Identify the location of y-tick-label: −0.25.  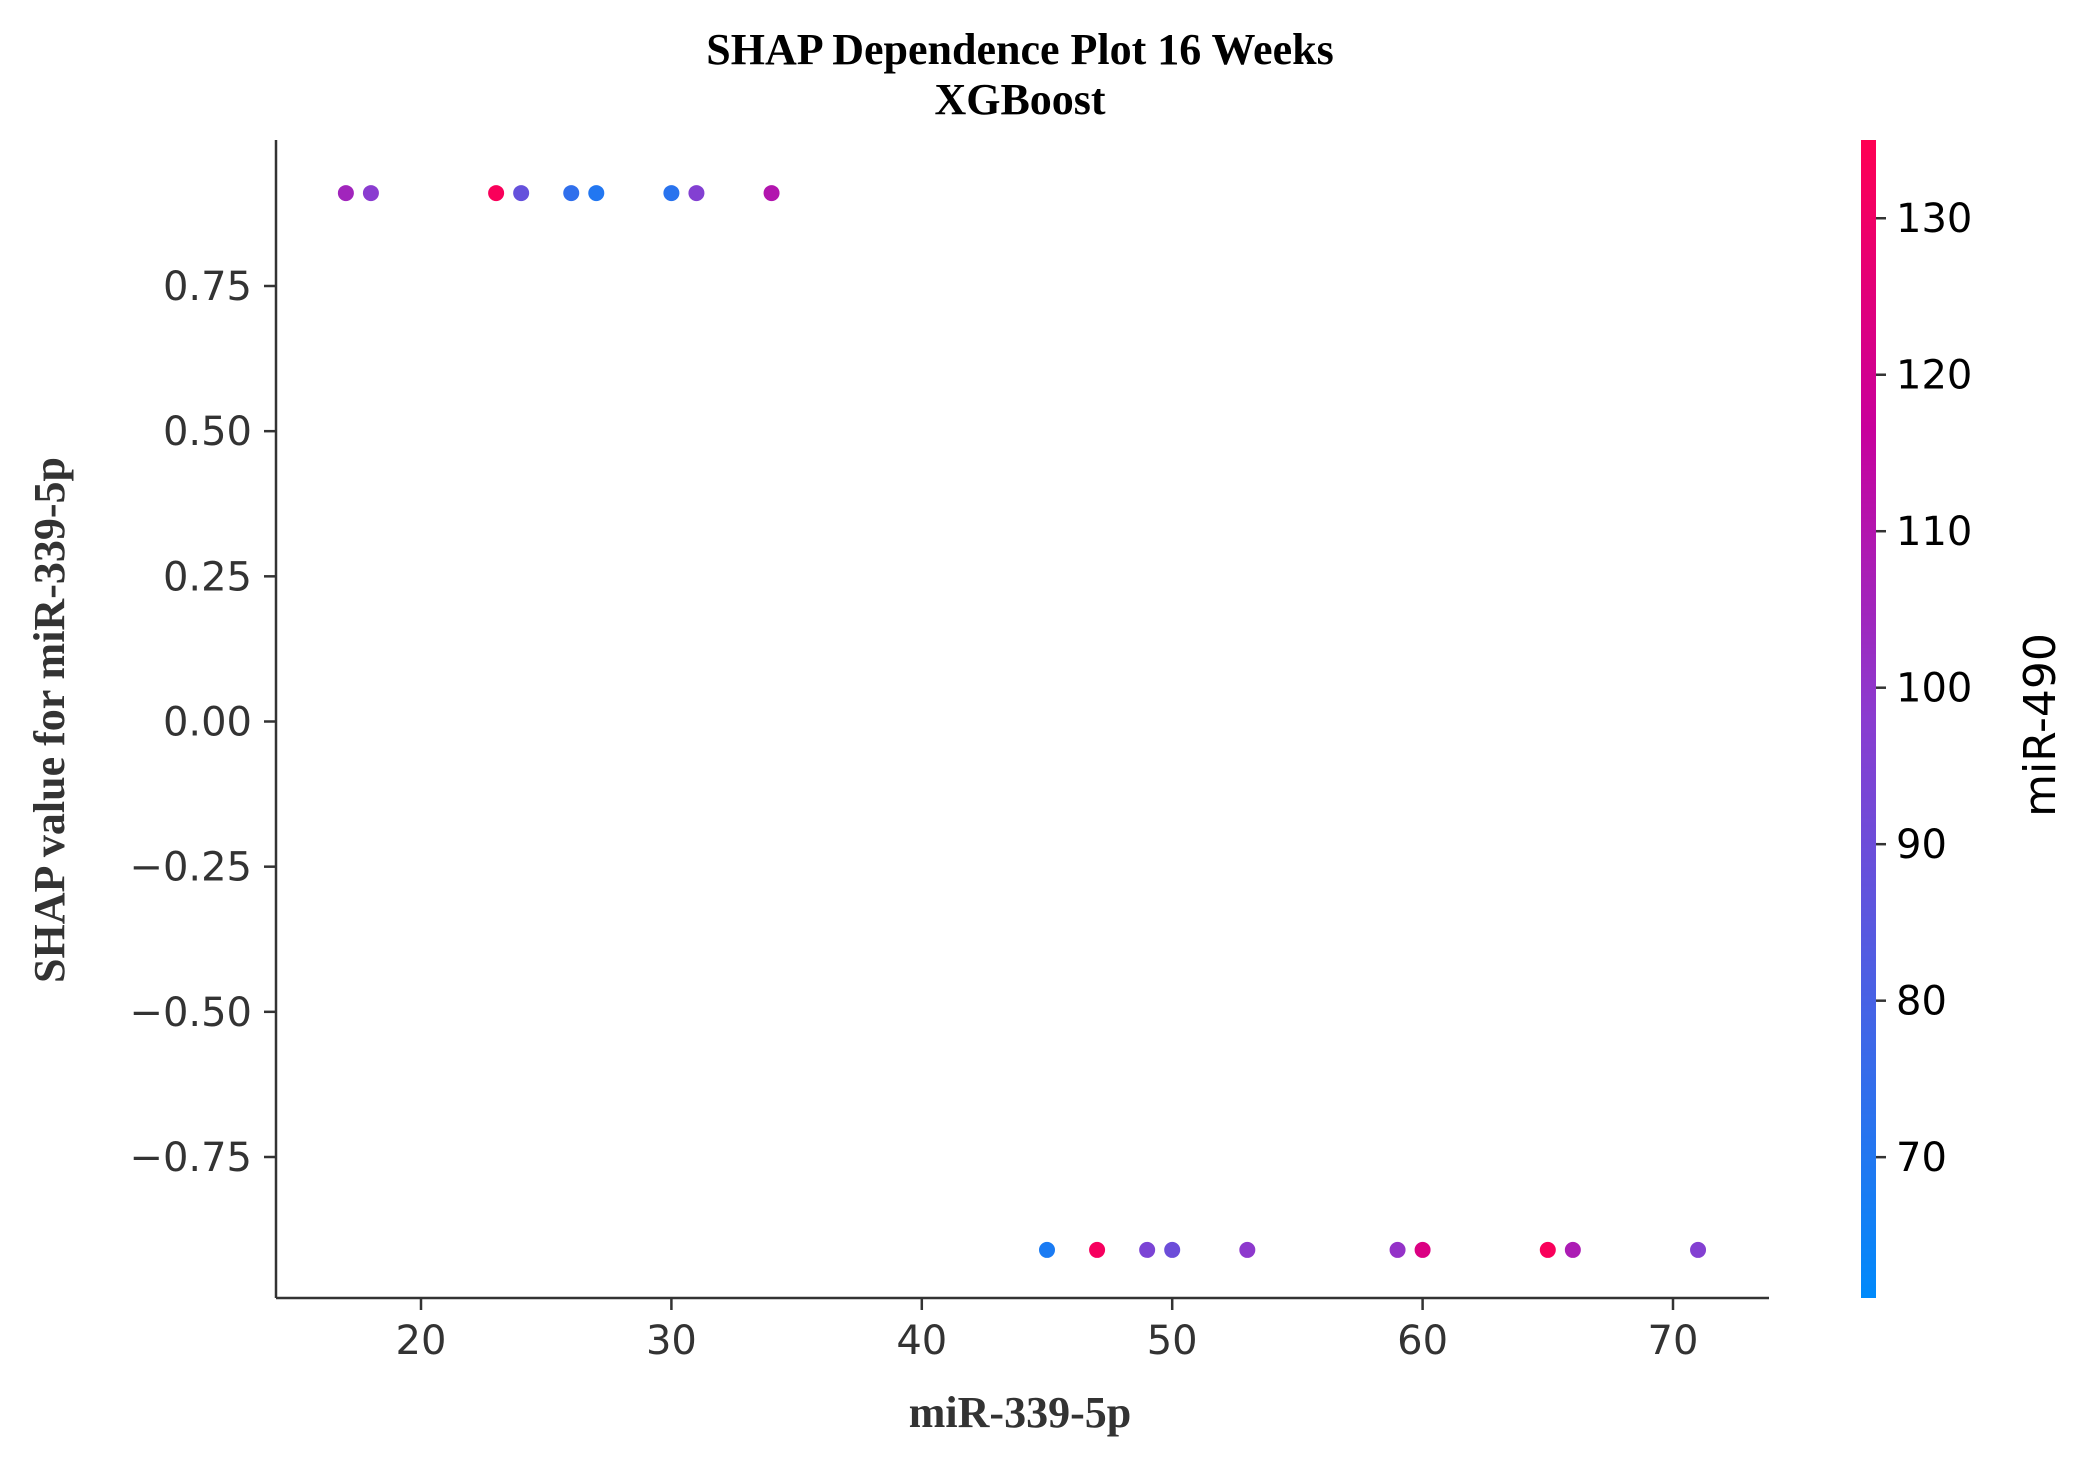
(190, 868).